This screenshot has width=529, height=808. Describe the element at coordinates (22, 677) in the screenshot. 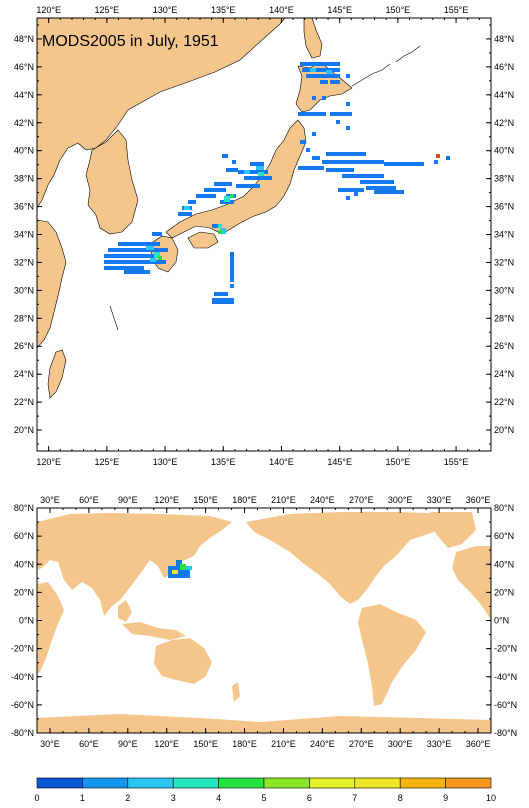

I see `lat-tick-label: -40°N` at that location.